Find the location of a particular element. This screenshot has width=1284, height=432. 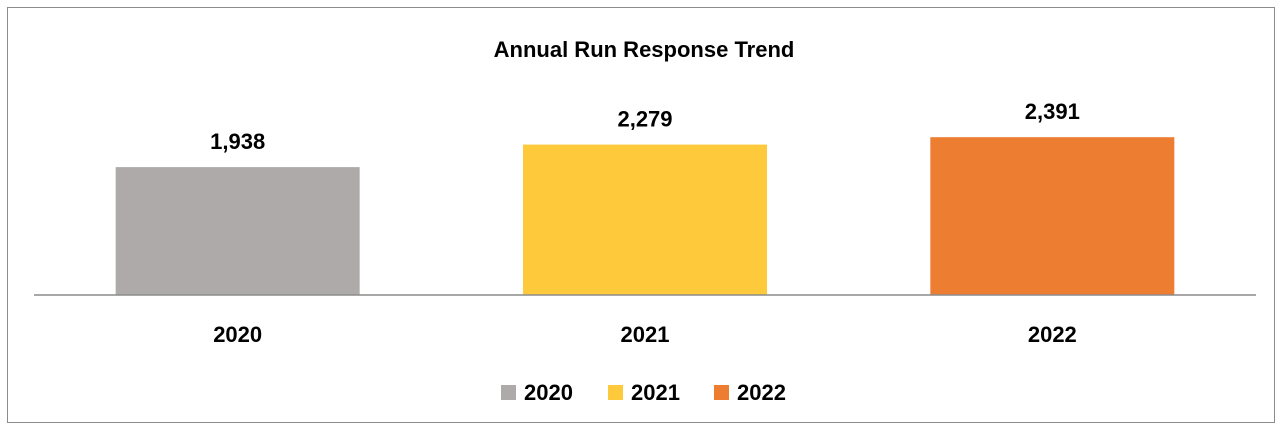

chart-title: Annual Run Response Trend is located at coordinates (644, 49).